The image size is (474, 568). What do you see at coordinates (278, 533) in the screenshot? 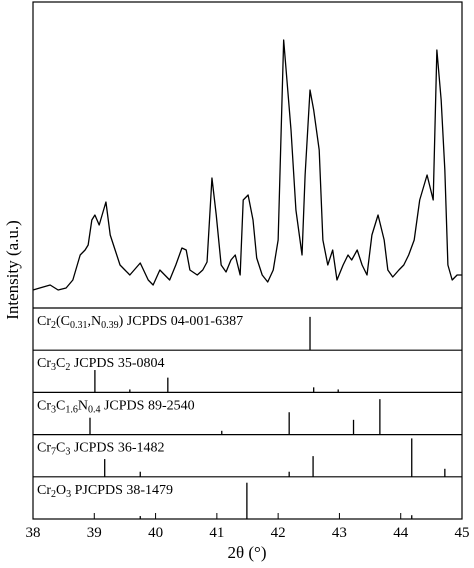
I see `x-tick-label: 42` at bounding box center [278, 533].